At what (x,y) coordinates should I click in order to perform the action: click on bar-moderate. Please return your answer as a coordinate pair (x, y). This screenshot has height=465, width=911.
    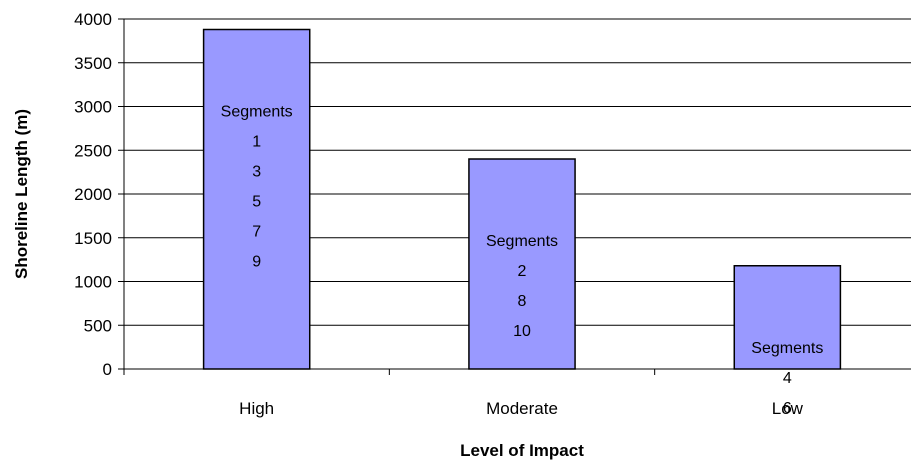
    Looking at the image, I should click on (522, 264).